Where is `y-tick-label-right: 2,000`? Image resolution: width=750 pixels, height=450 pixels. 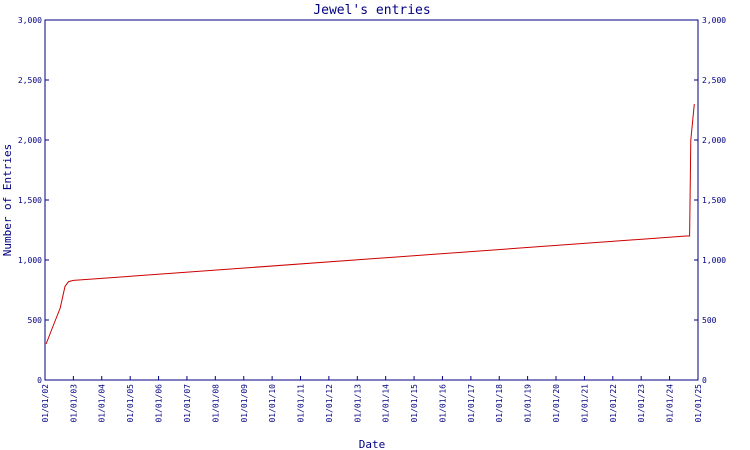 y-tick-label-right: 2,000 is located at coordinates (714, 140).